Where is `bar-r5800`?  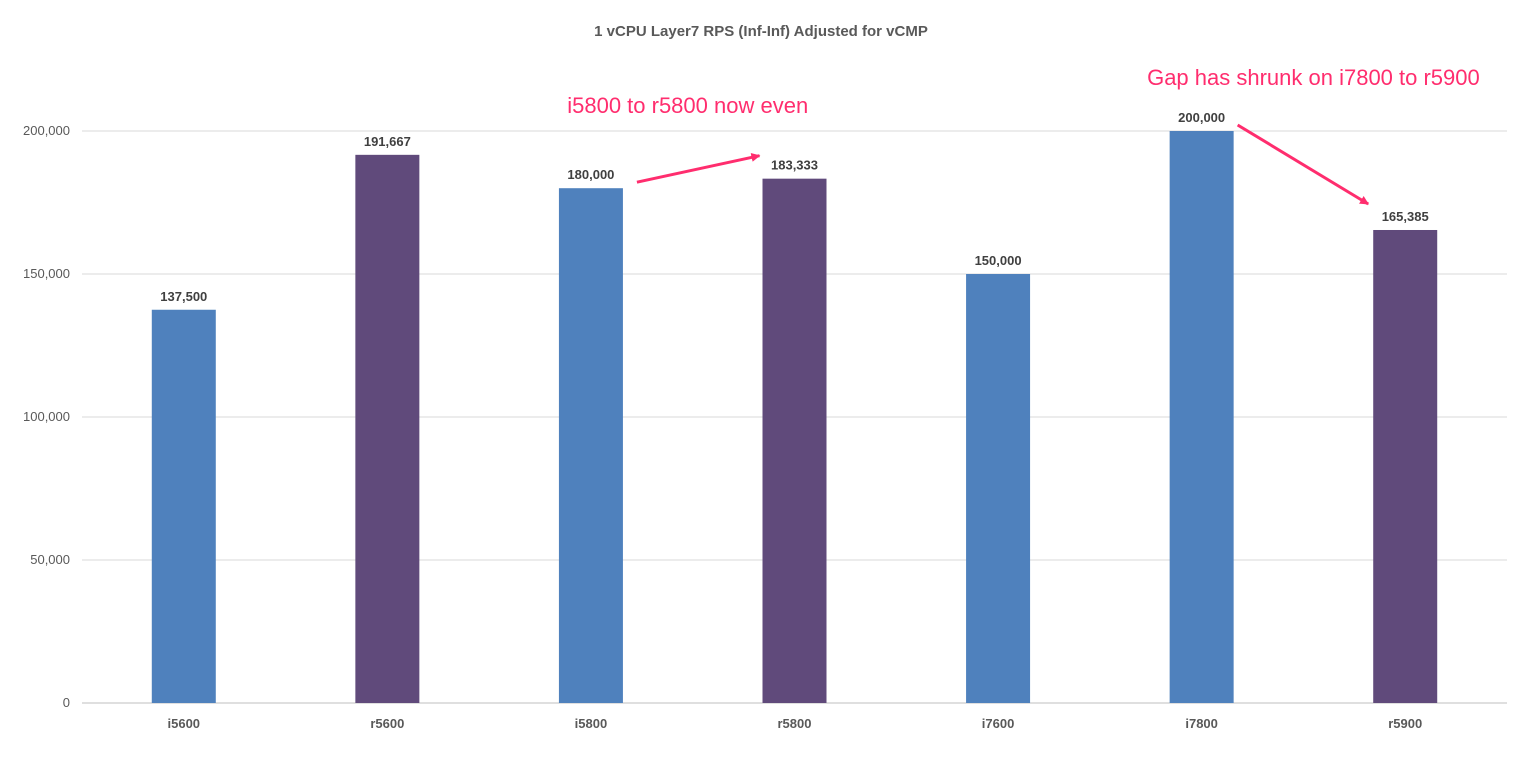 bar-r5800 is located at coordinates (794, 441).